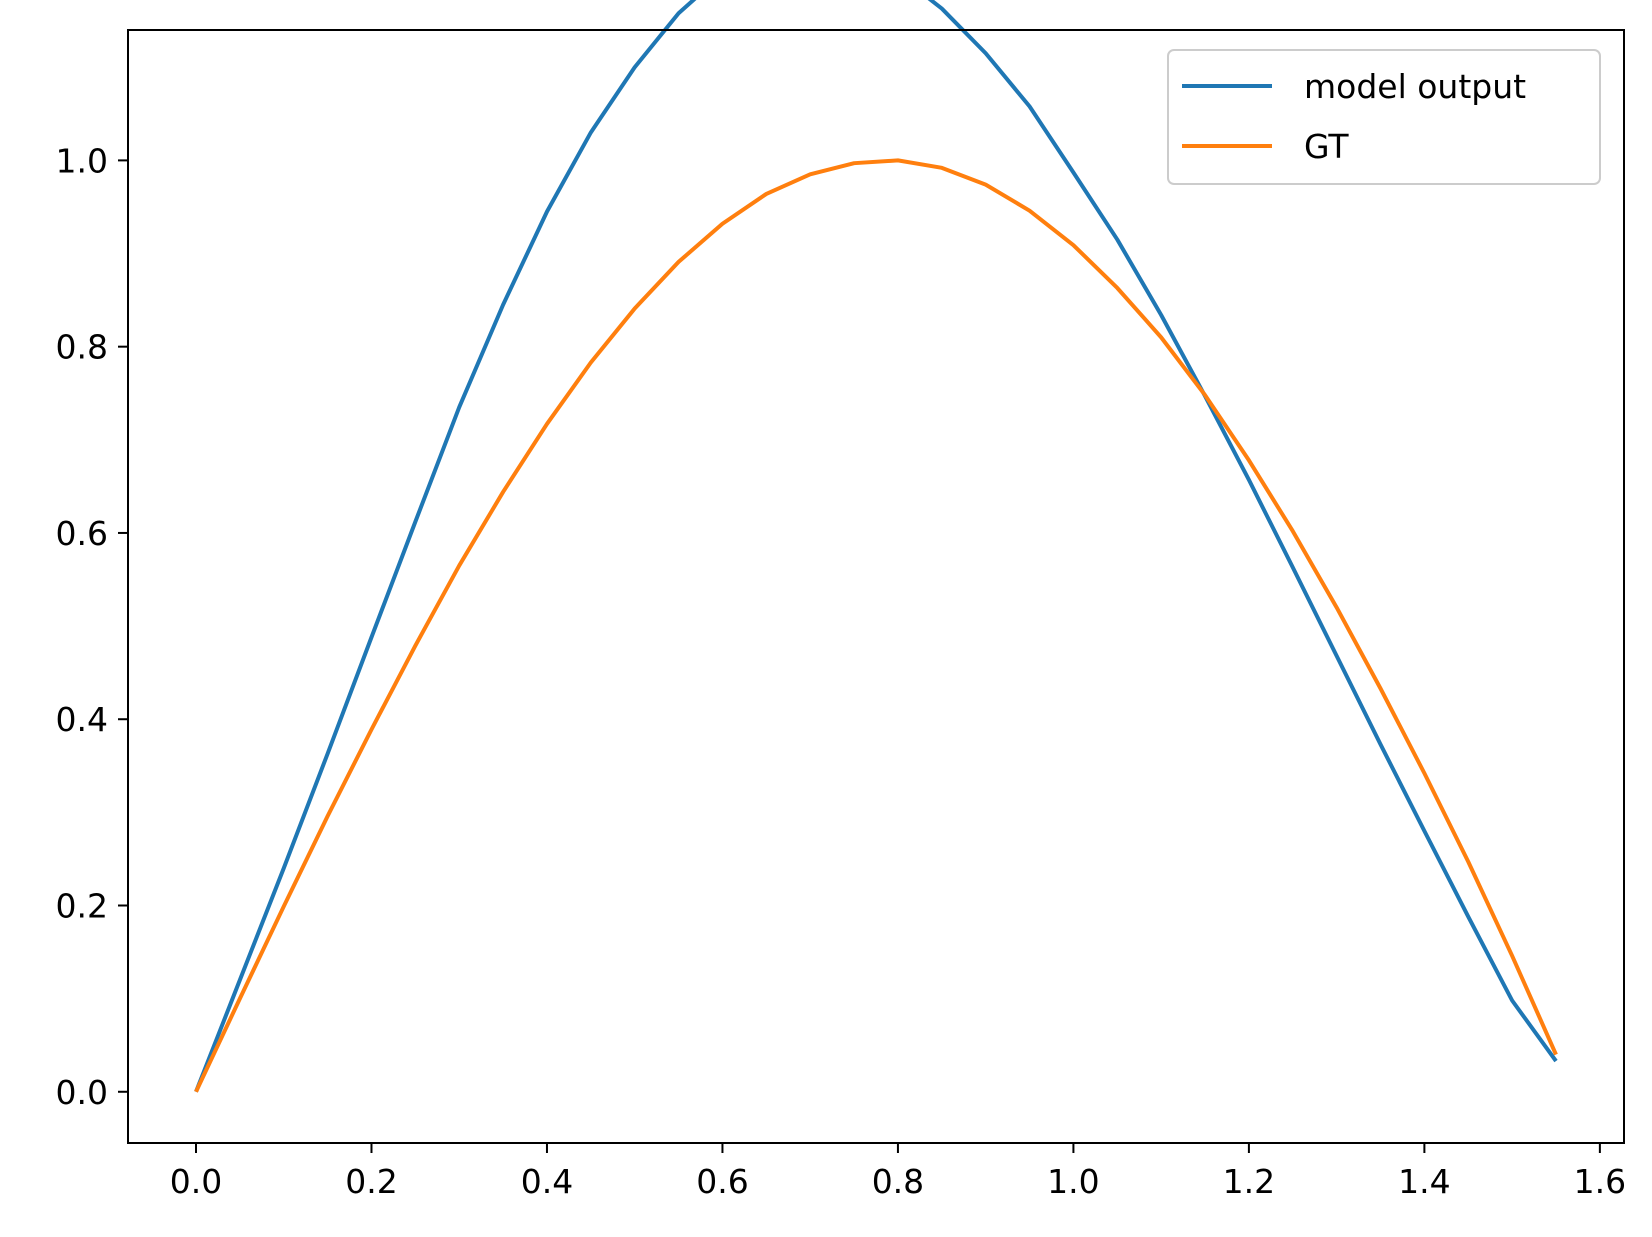 The height and width of the screenshot is (1237, 1652). What do you see at coordinates (1415, 86) in the screenshot?
I see `legend-label-0: model output` at bounding box center [1415, 86].